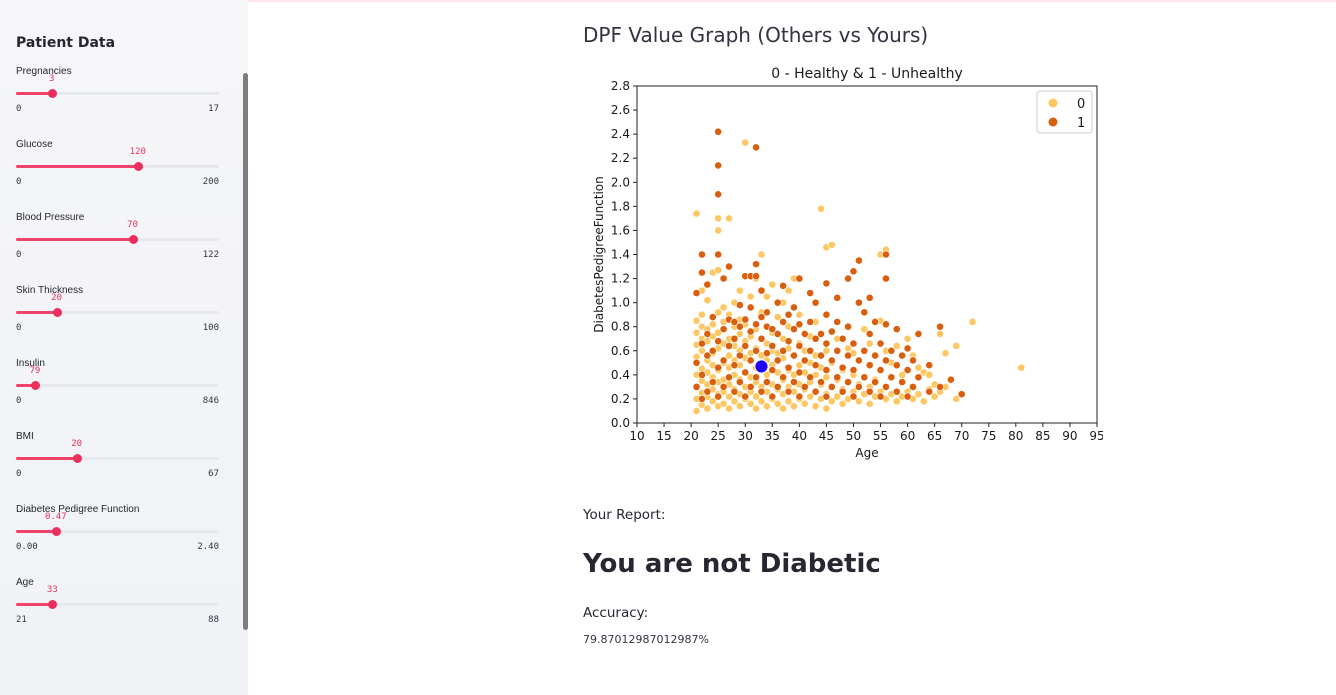 Image resolution: width=1336 pixels, height=695 pixels. Describe the element at coordinates (117, 393) in the screenshot. I see `slider-insulin: Insulin 79 0 846` at that location.